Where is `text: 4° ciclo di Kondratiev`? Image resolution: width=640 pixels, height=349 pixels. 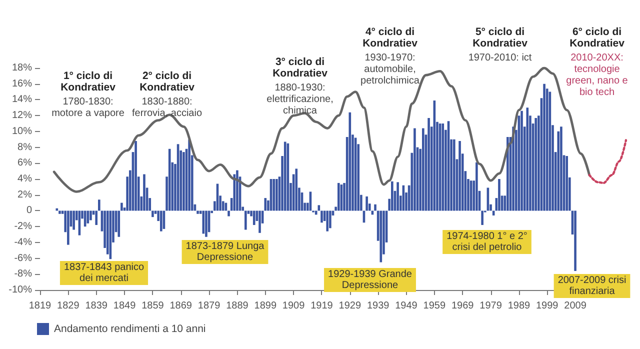
text: 4° ciclo di Kondratiev is located at coordinates (390, 38).